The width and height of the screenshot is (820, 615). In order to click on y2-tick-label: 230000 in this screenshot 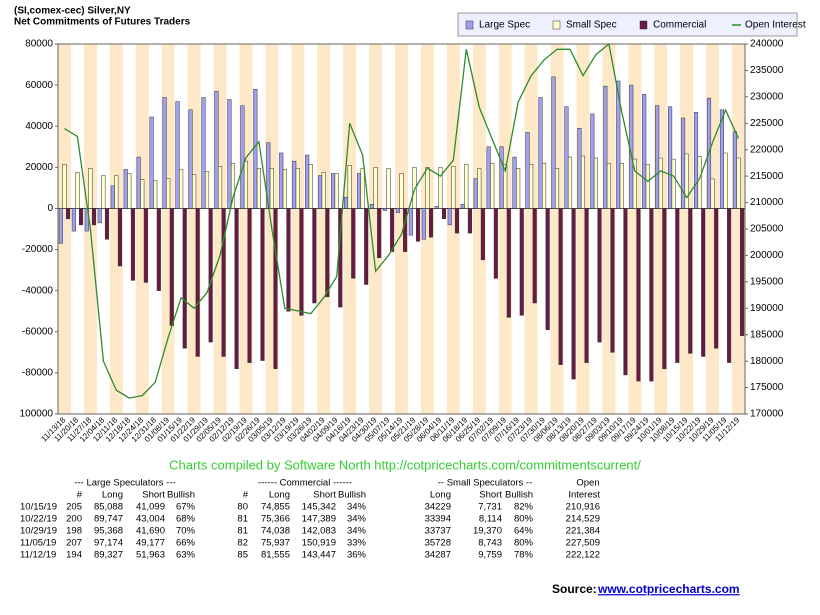, I will do `click(767, 96)`.